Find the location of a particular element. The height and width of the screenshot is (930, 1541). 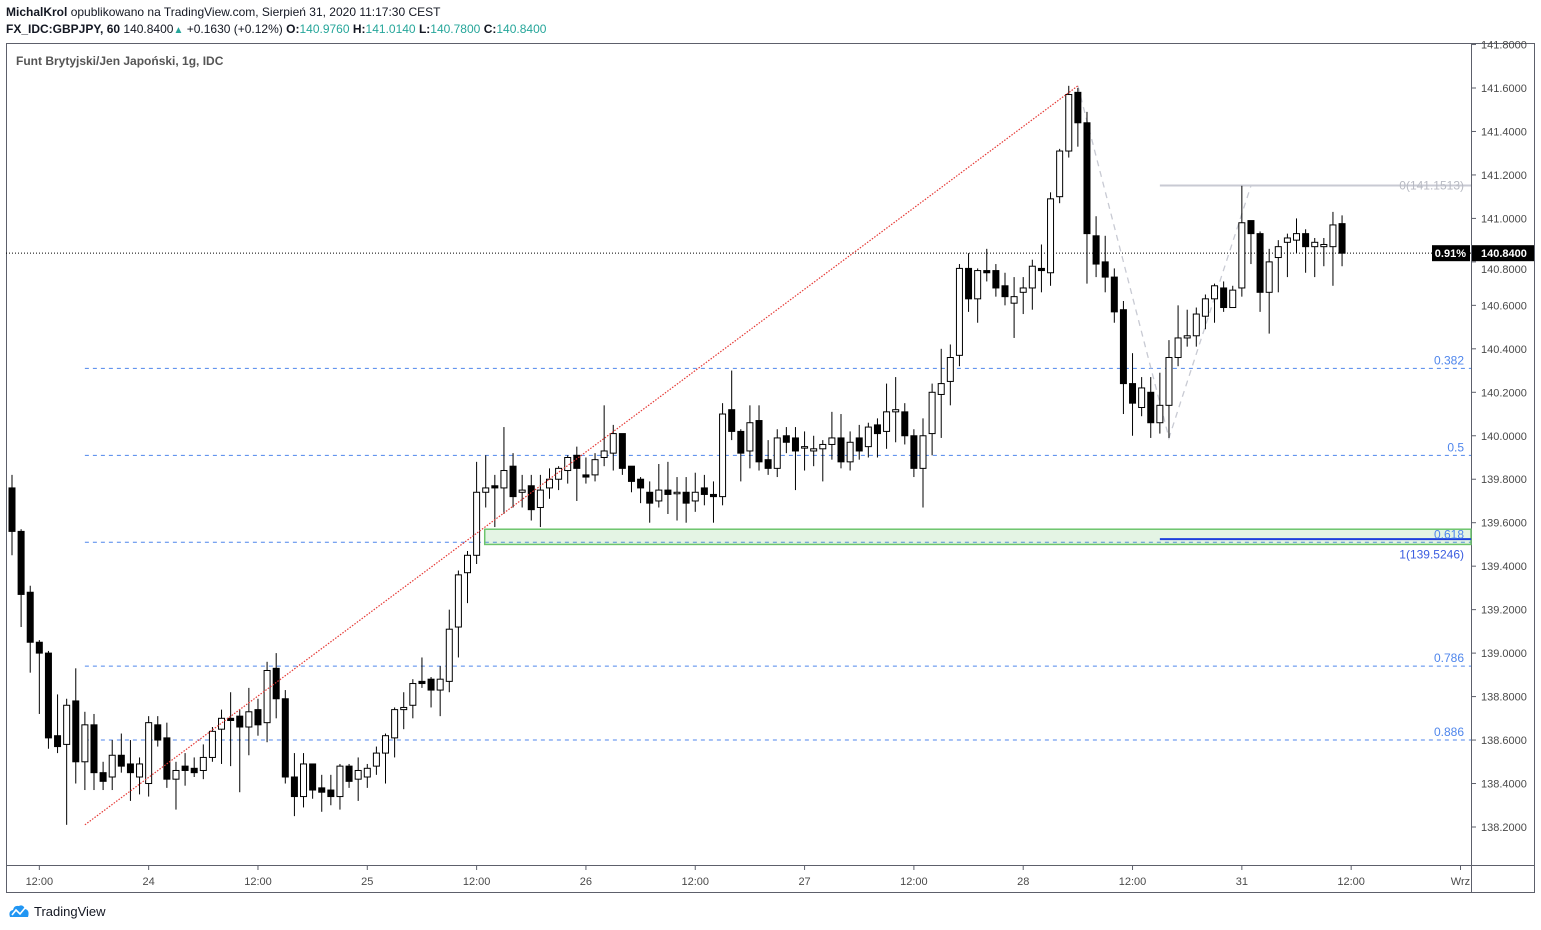

fib-ext-label-0: 0(141.1513) is located at coordinates (1431, 186).